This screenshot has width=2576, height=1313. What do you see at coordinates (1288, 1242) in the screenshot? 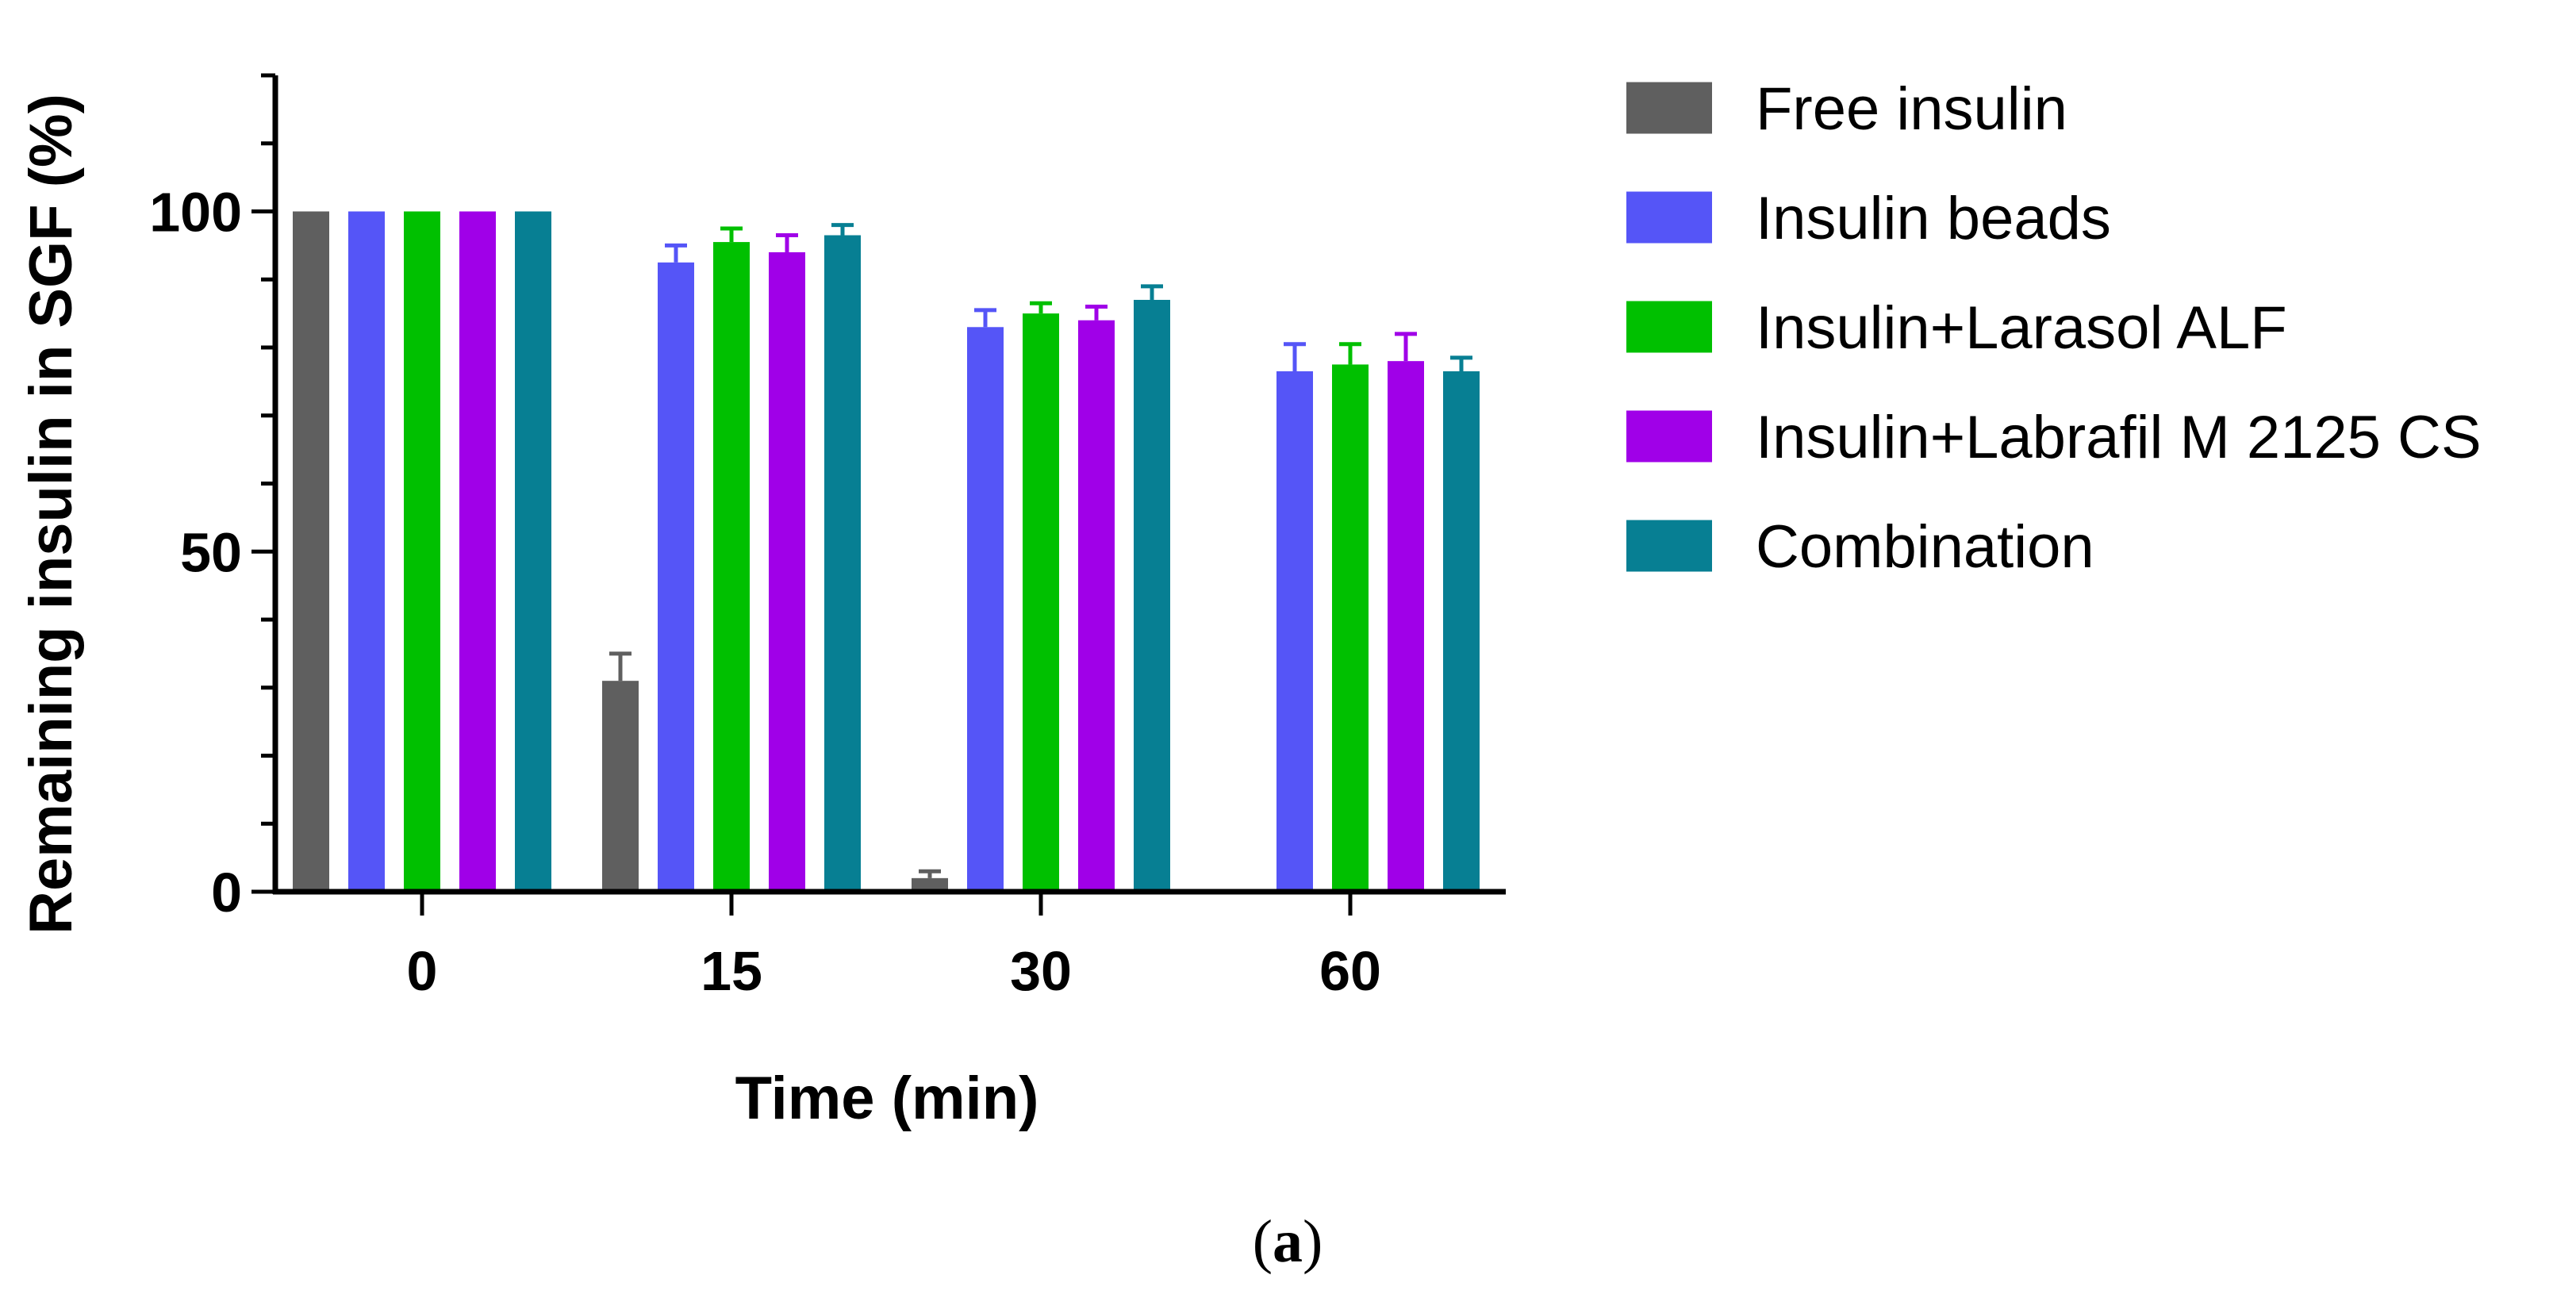
I see `panel-label: (a)` at bounding box center [1288, 1242].